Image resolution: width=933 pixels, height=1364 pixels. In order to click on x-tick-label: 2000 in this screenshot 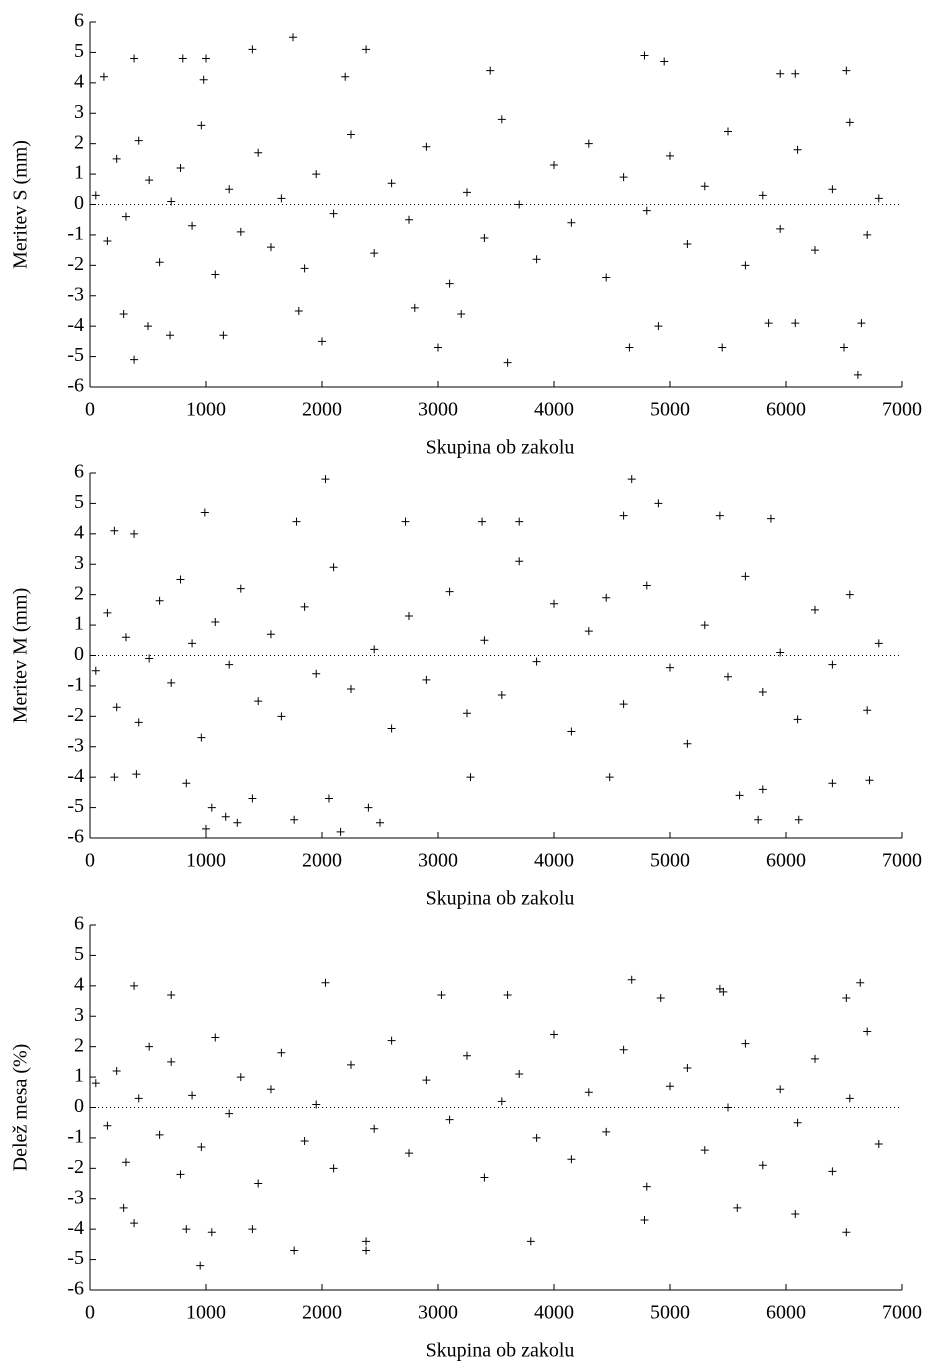, I will do `click(322, 1313)`.